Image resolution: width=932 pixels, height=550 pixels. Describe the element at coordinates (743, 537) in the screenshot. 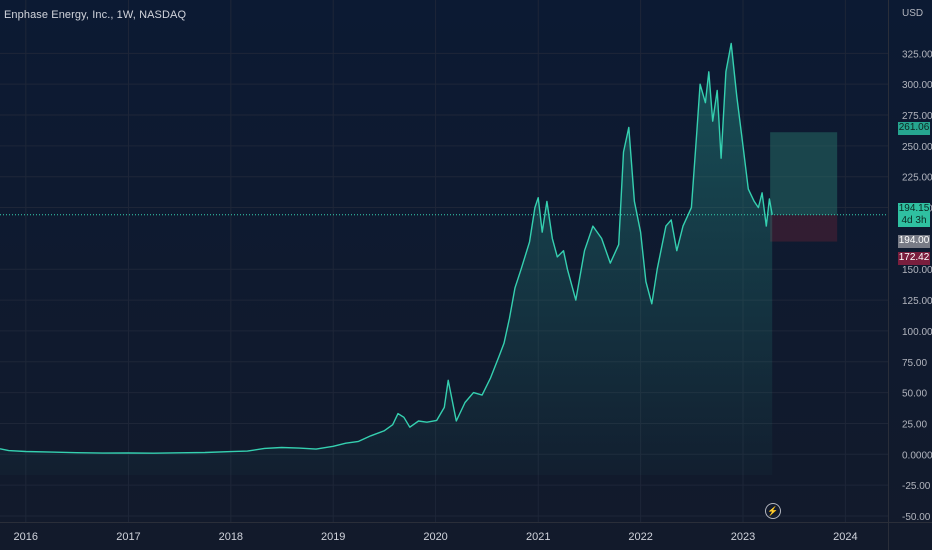

I see `x-tick-label: 2023` at that location.